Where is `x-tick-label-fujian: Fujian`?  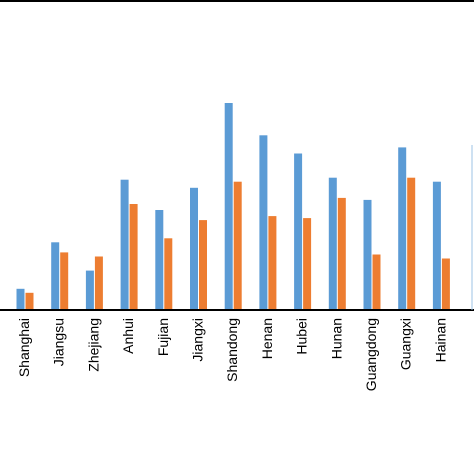
x-tick-label-fujian: Fujian is located at coordinates (163, 337).